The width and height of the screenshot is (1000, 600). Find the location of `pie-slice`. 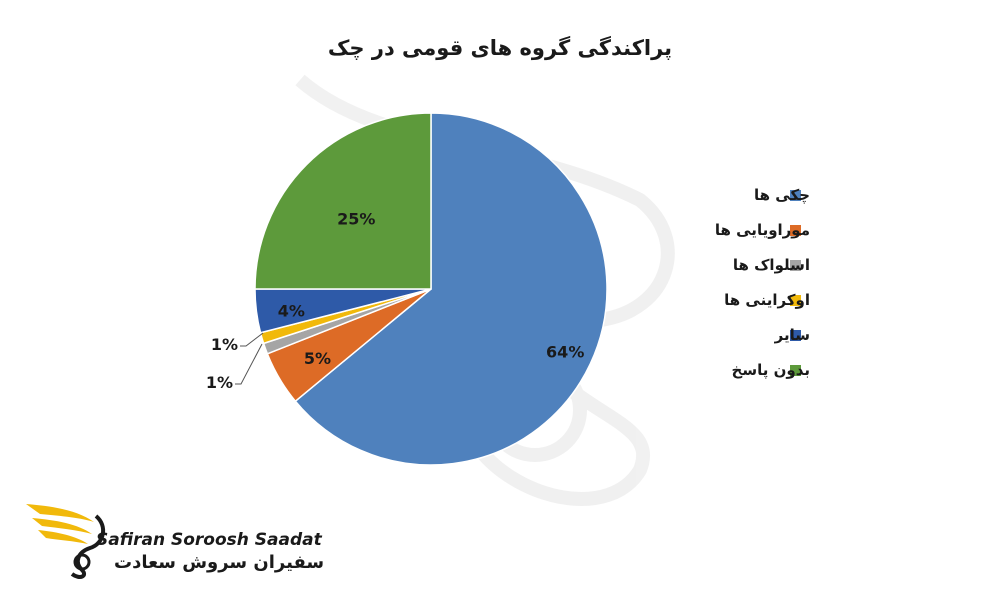

pie-slice is located at coordinates (343, 201).